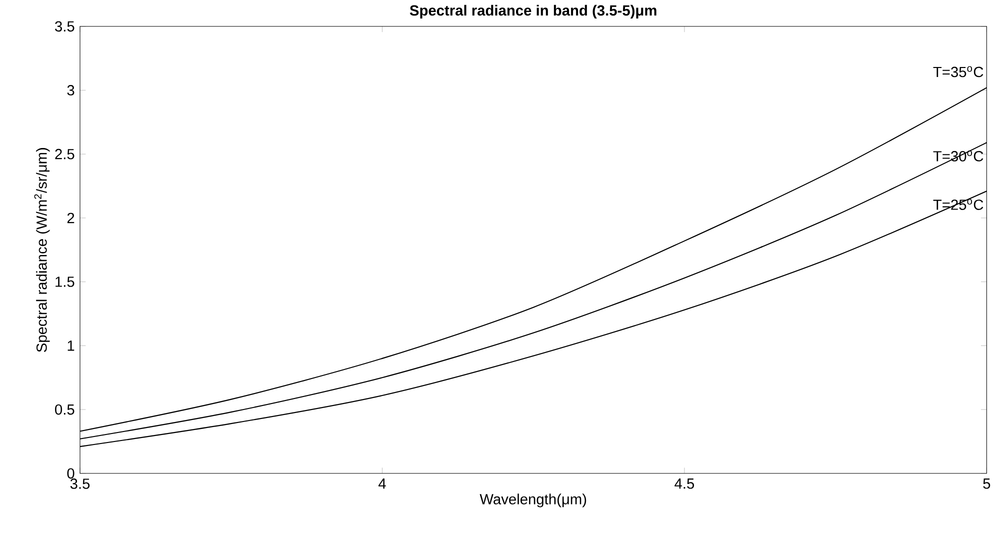 The height and width of the screenshot is (535, 1000). Describe the element at coordinates (986, 483) in the screenshot. I see `x-tick-label: 5` at that location.